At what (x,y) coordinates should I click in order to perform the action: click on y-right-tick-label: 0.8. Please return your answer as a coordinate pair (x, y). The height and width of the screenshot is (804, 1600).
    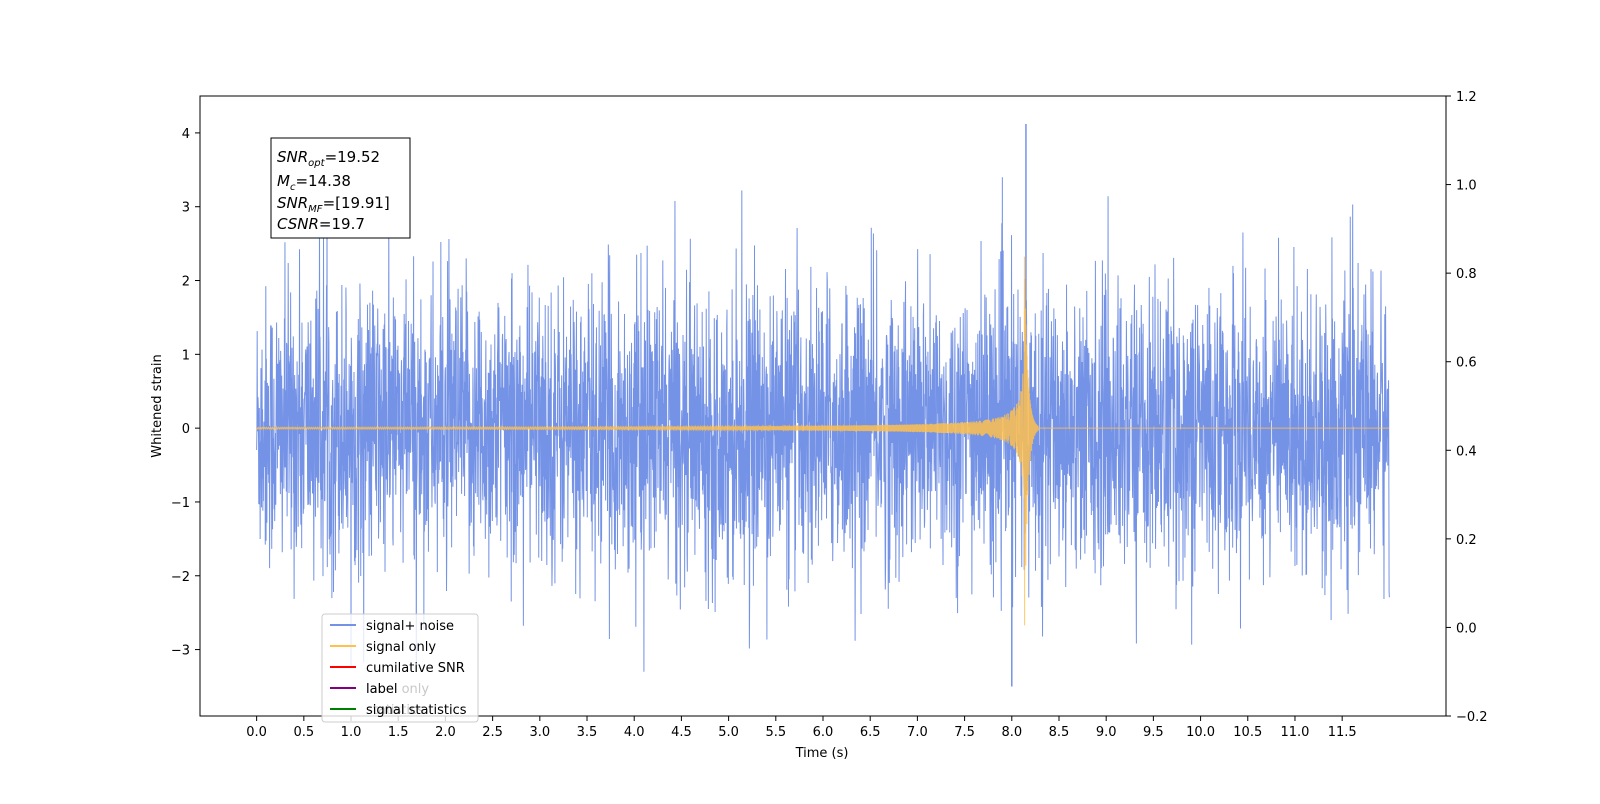
    Looking at the image, I should click on (1466, 274).